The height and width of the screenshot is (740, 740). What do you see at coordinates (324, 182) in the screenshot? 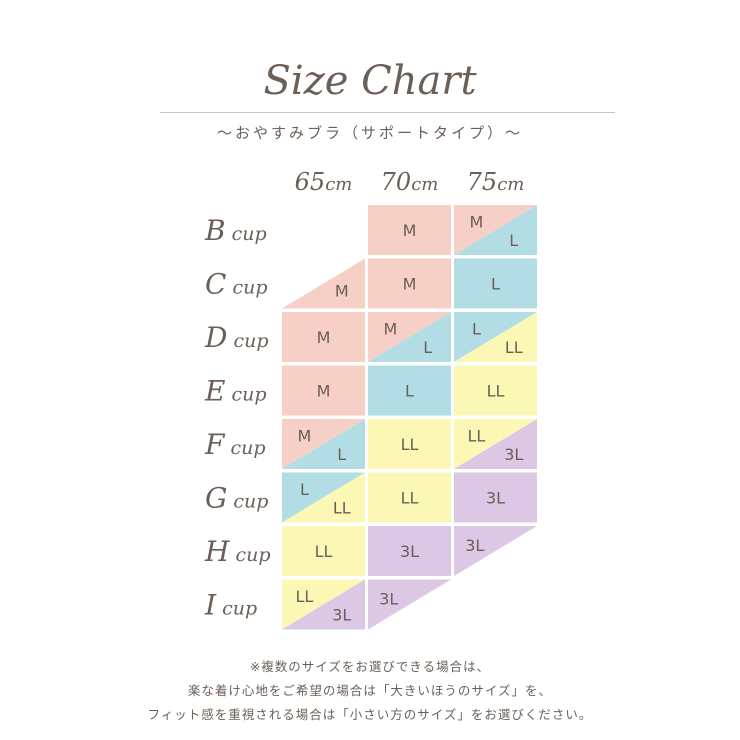
I see `column-header: 65cm` at bounding box center [324, 182].